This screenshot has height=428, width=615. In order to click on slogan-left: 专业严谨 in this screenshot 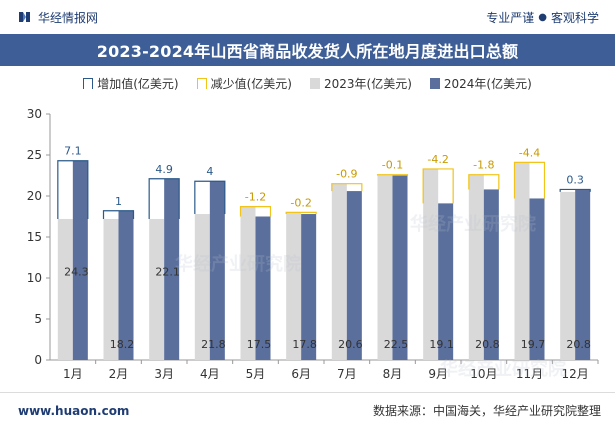, I will do `click(510, 17)`.